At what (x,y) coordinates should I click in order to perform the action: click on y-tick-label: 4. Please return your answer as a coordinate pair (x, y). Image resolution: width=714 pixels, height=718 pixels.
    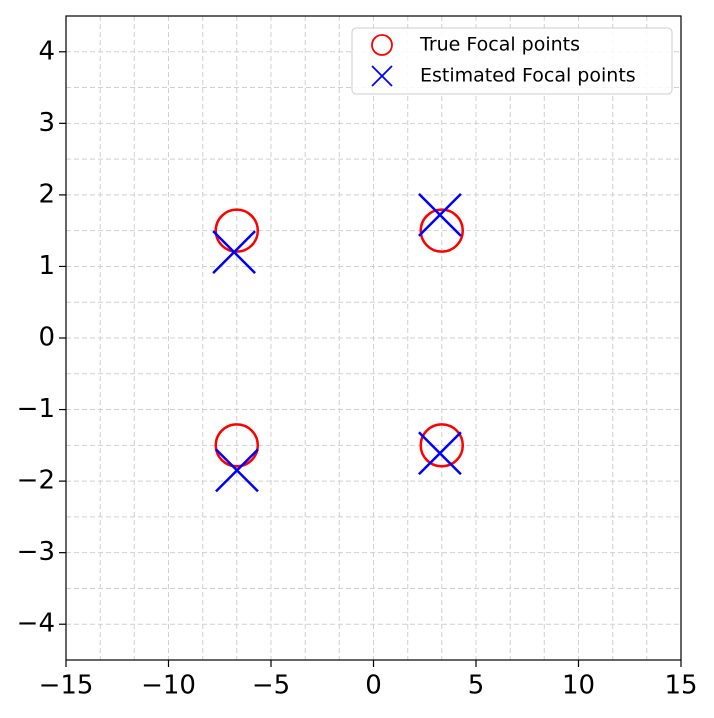
    Looking at the image, I should click on (46, 51).